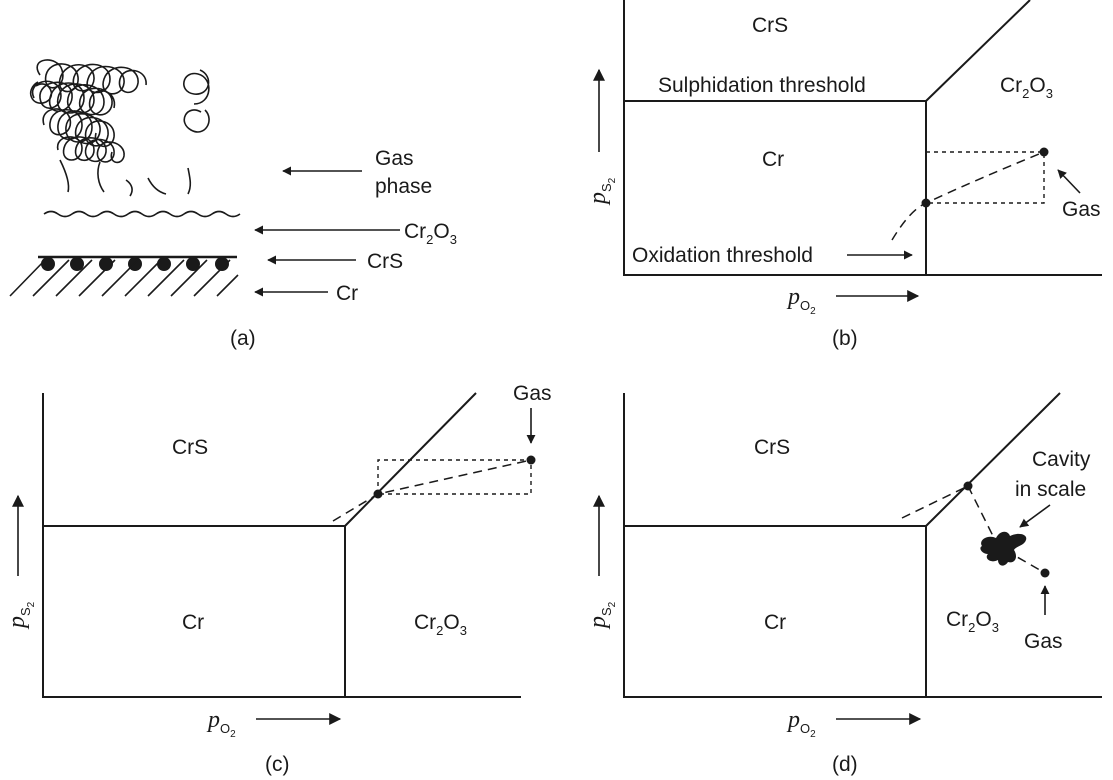 The image size is (1113, 780). Describe the element at coordinates (722, 255) in the screenshot. I see `oxidation-threshold-label: Oxidation threshold` at that location.